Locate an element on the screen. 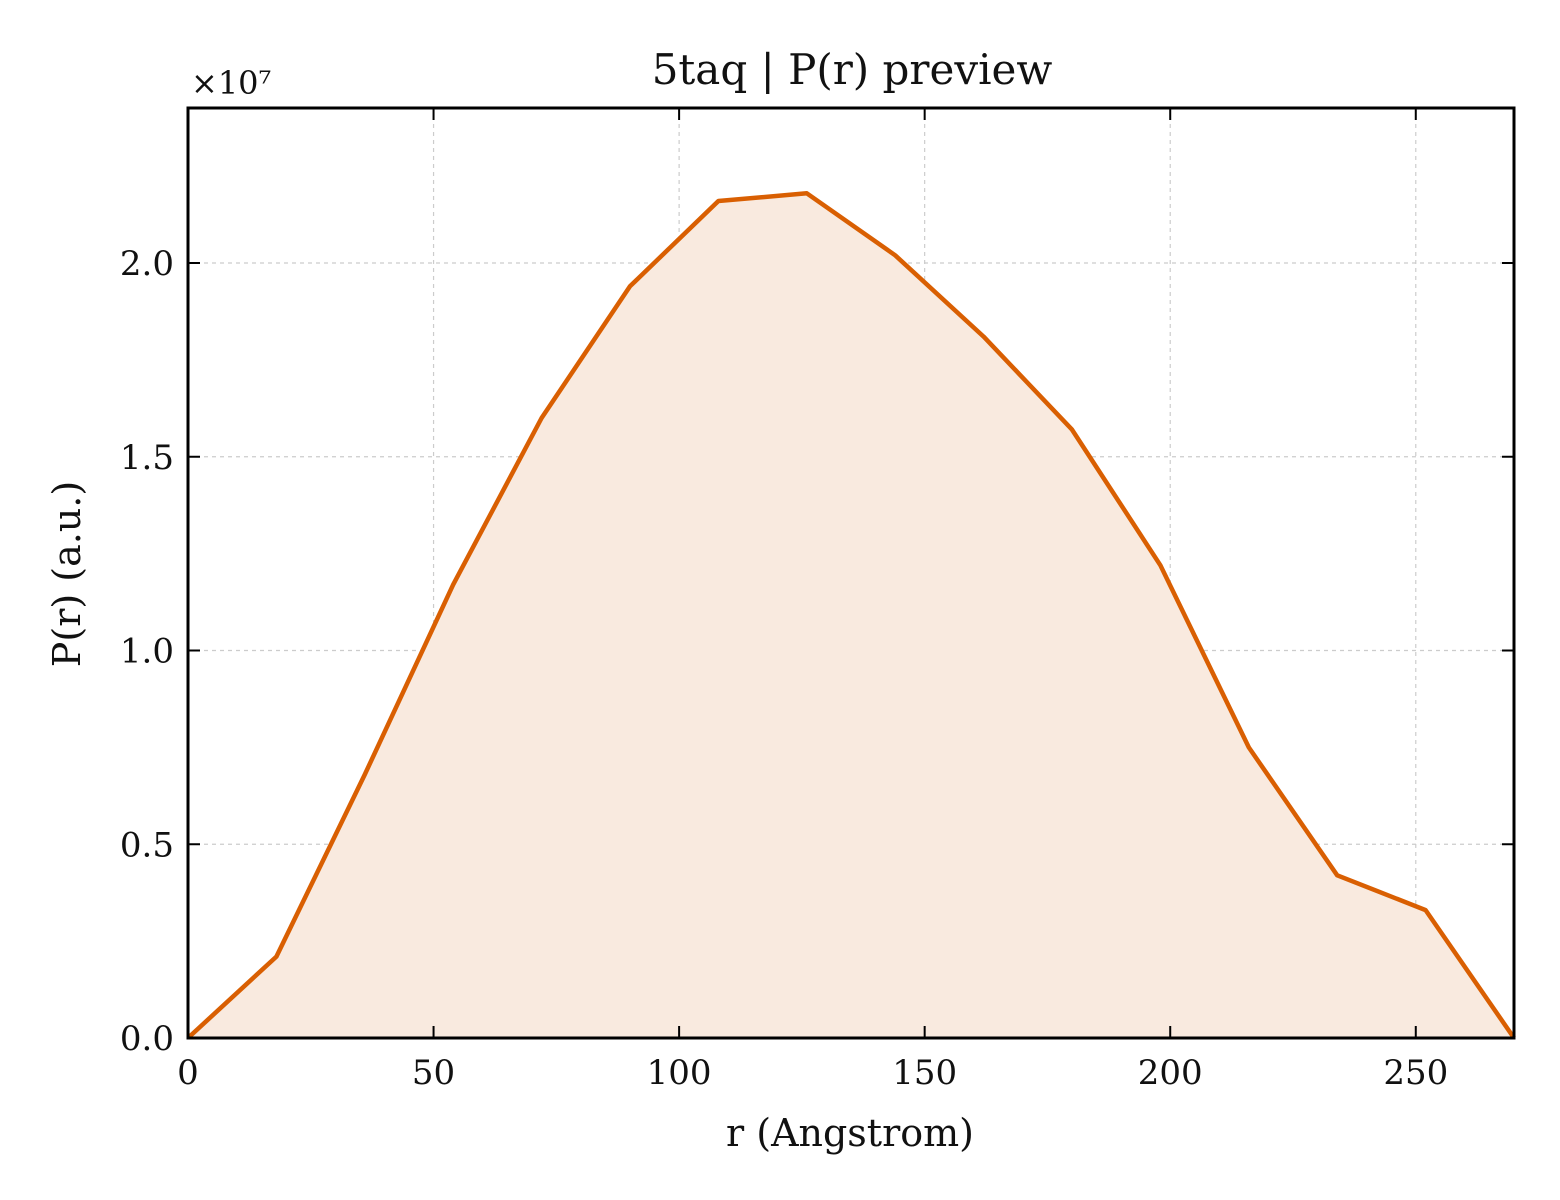 The width and height of the screenshot is (1560, 1200). x-tick-label: 0 is located at coordinates (188, 1073).